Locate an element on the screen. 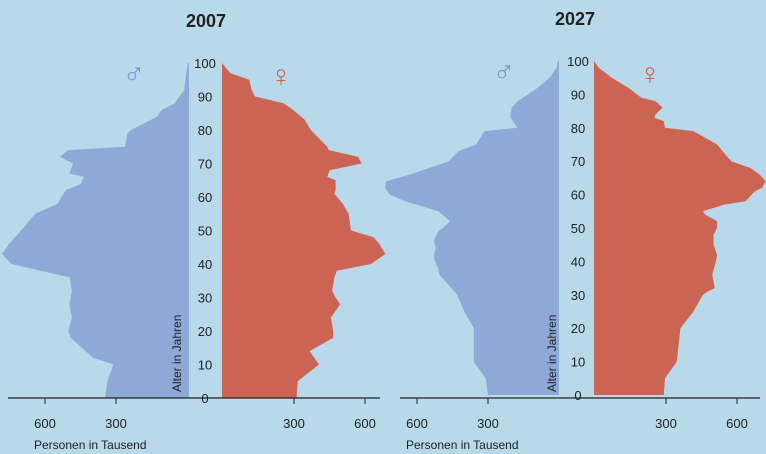  chart-title: 2007 is located at coordinates (206, 21).